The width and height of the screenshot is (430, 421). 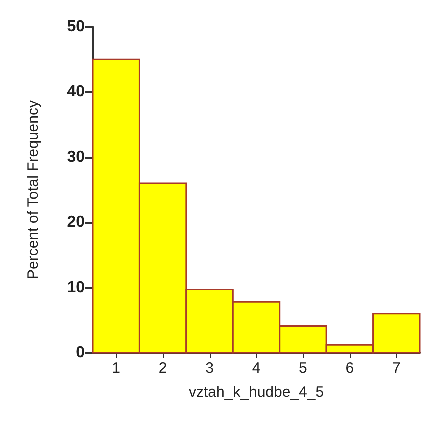 What do you see at coordinates (163, 368) in the screenshot?
I see `x-tick-label: 2` at bounding box center [163, 368].